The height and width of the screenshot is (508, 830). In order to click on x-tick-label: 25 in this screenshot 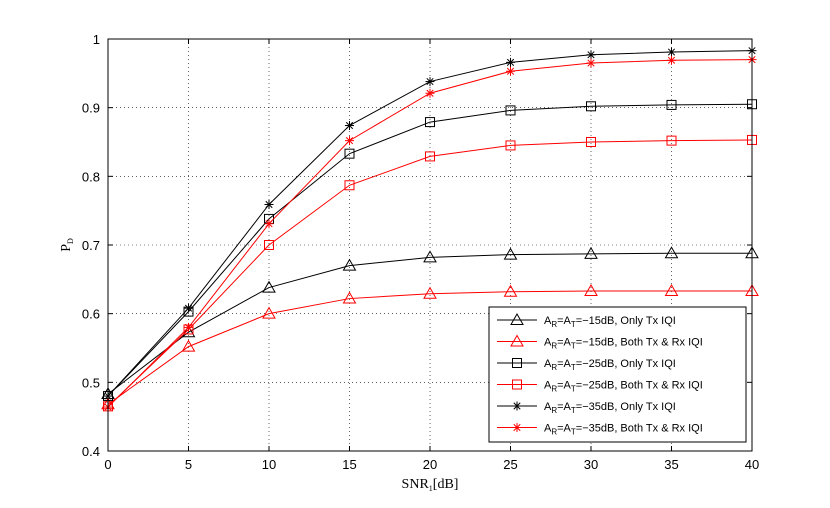, I will do `click(510, 464)`.